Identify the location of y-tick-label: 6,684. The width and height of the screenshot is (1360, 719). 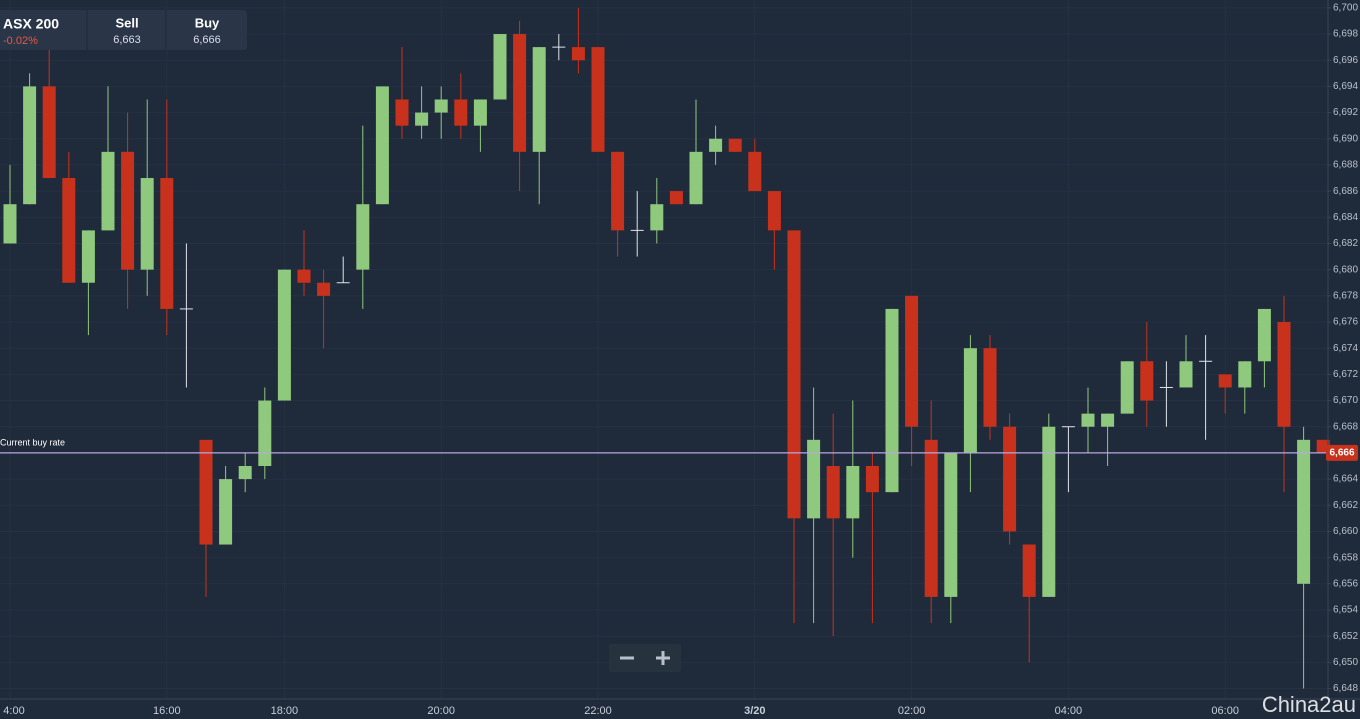
(1345, 217).